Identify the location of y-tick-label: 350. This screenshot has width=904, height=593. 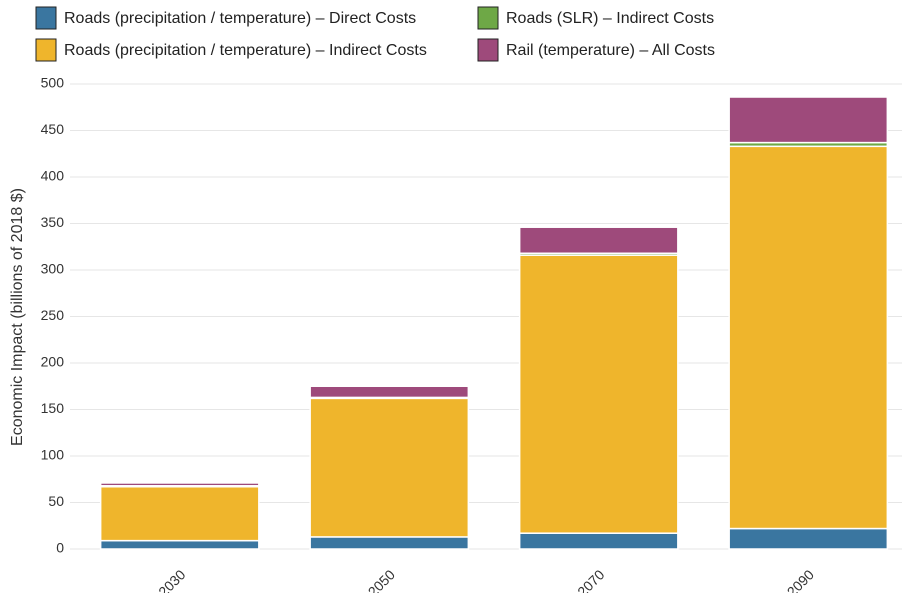
(53, 222).